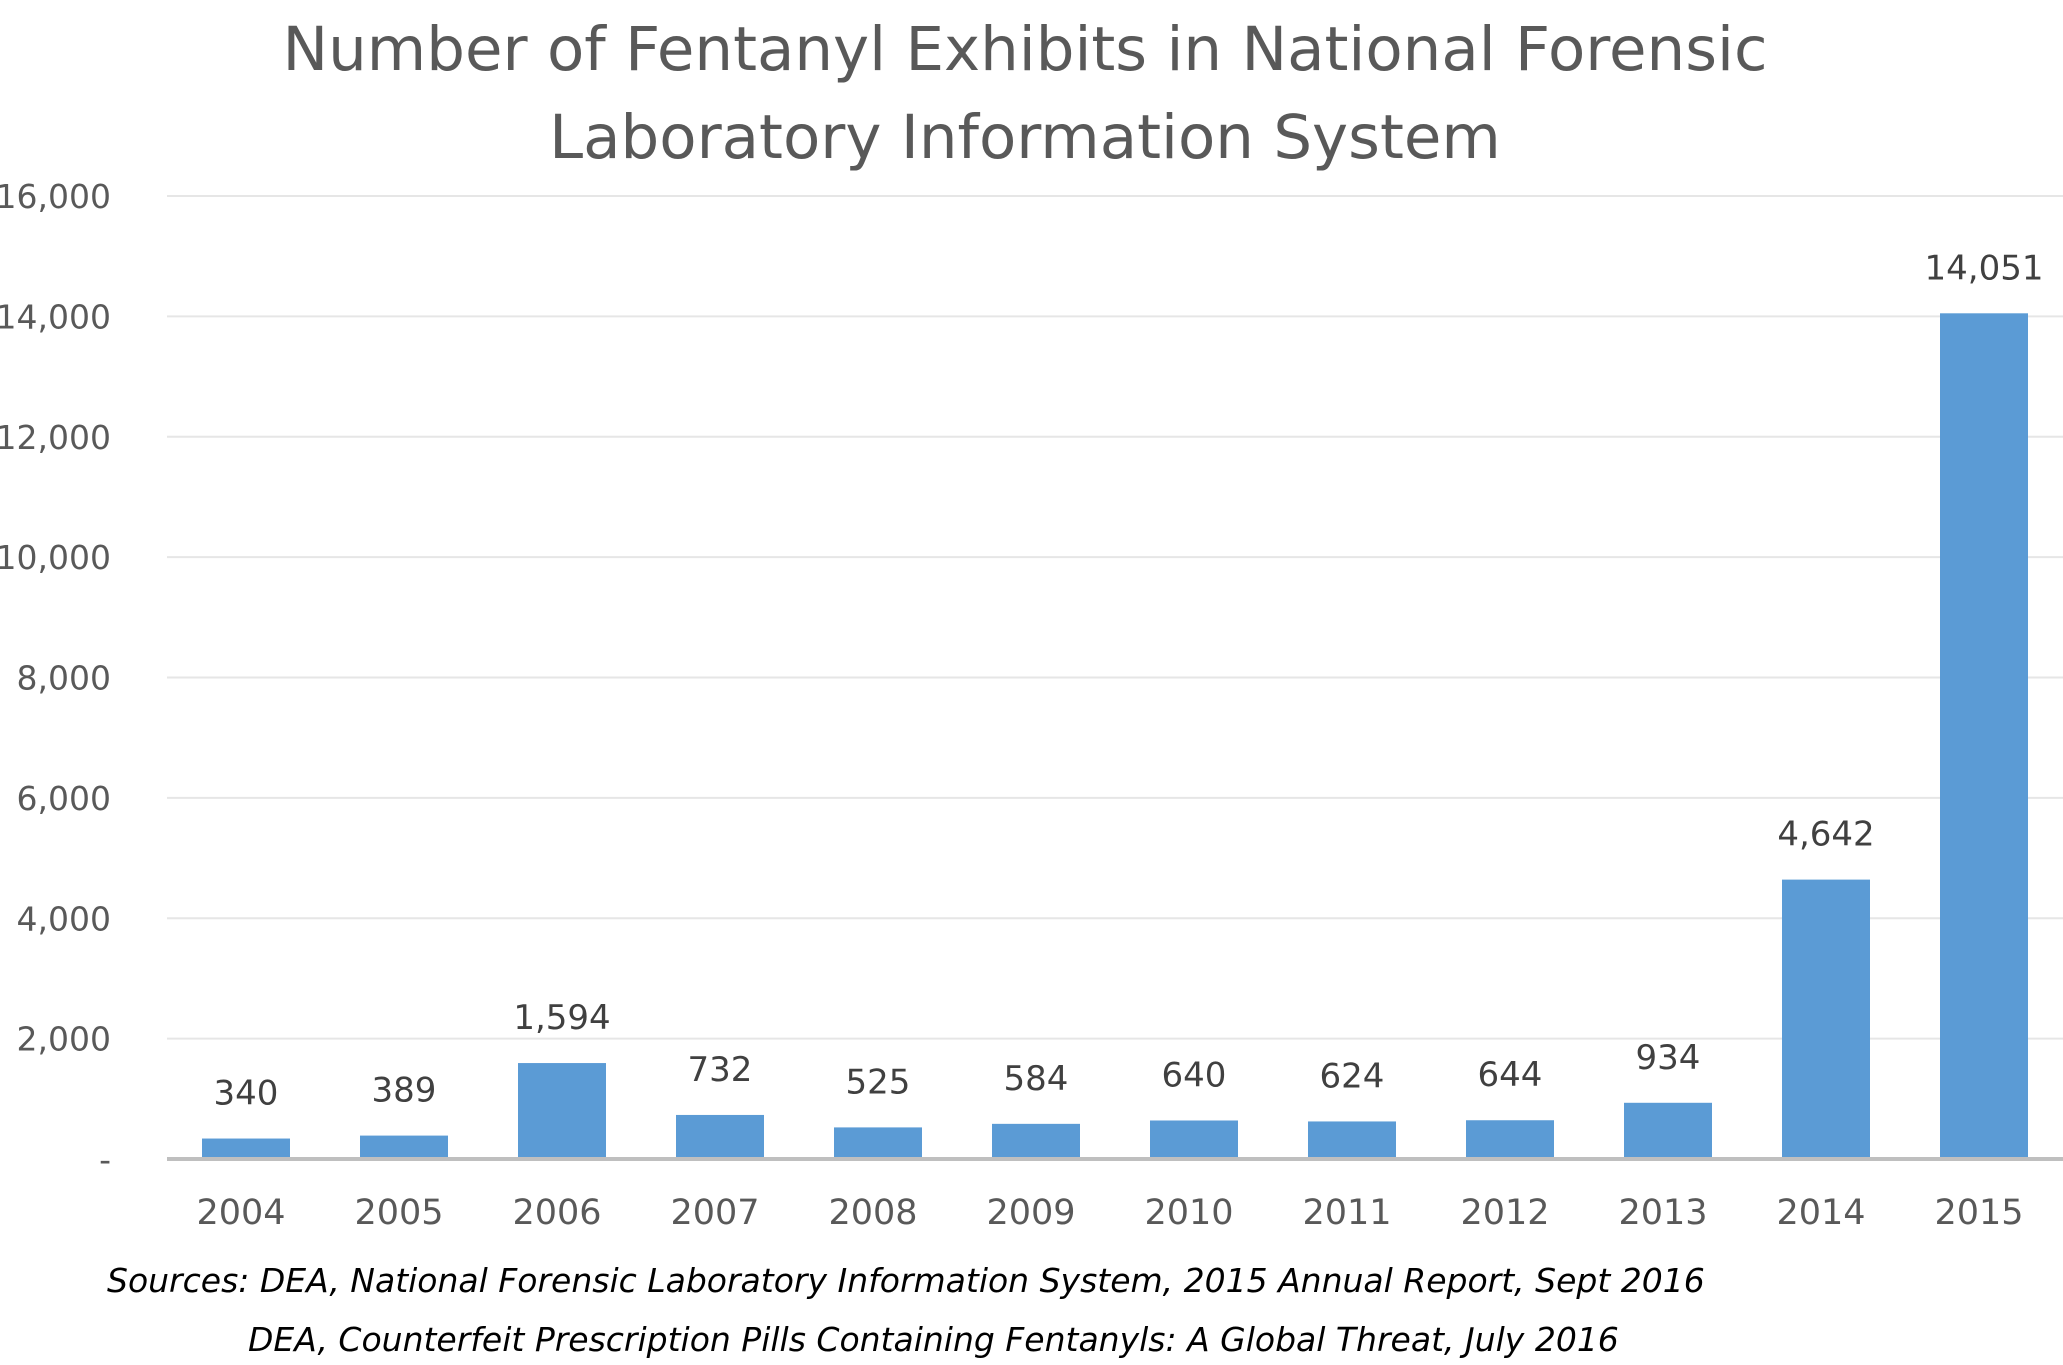 The image size is (2063, 1365). I want to click on x-tick-label-2009: 2009, so click(1030, 1213).